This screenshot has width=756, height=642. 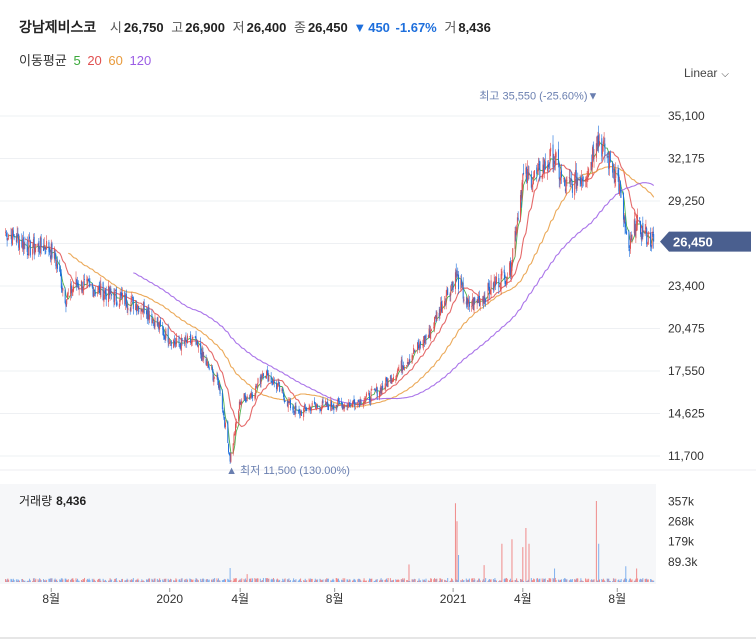 What do you see at coordinates (701, 73) in the screenshot?
I see `scale-label: Linear` at bounding box center [701, 73].